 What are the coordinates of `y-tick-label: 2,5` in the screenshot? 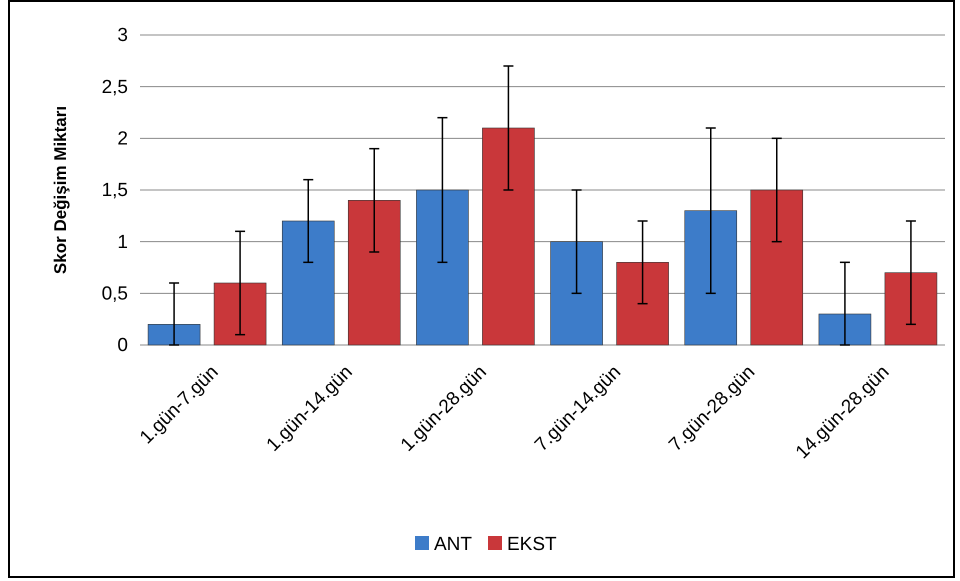 It's located at (115, 87).